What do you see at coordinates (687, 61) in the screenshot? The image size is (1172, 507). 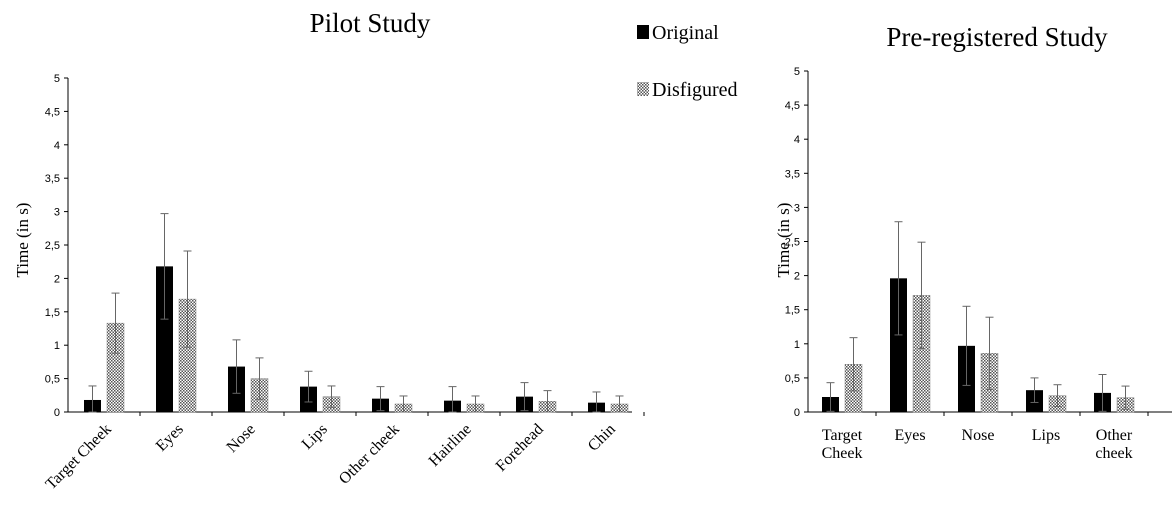 I see `legend: Original Disfigured` at bounding box center [687, 61].